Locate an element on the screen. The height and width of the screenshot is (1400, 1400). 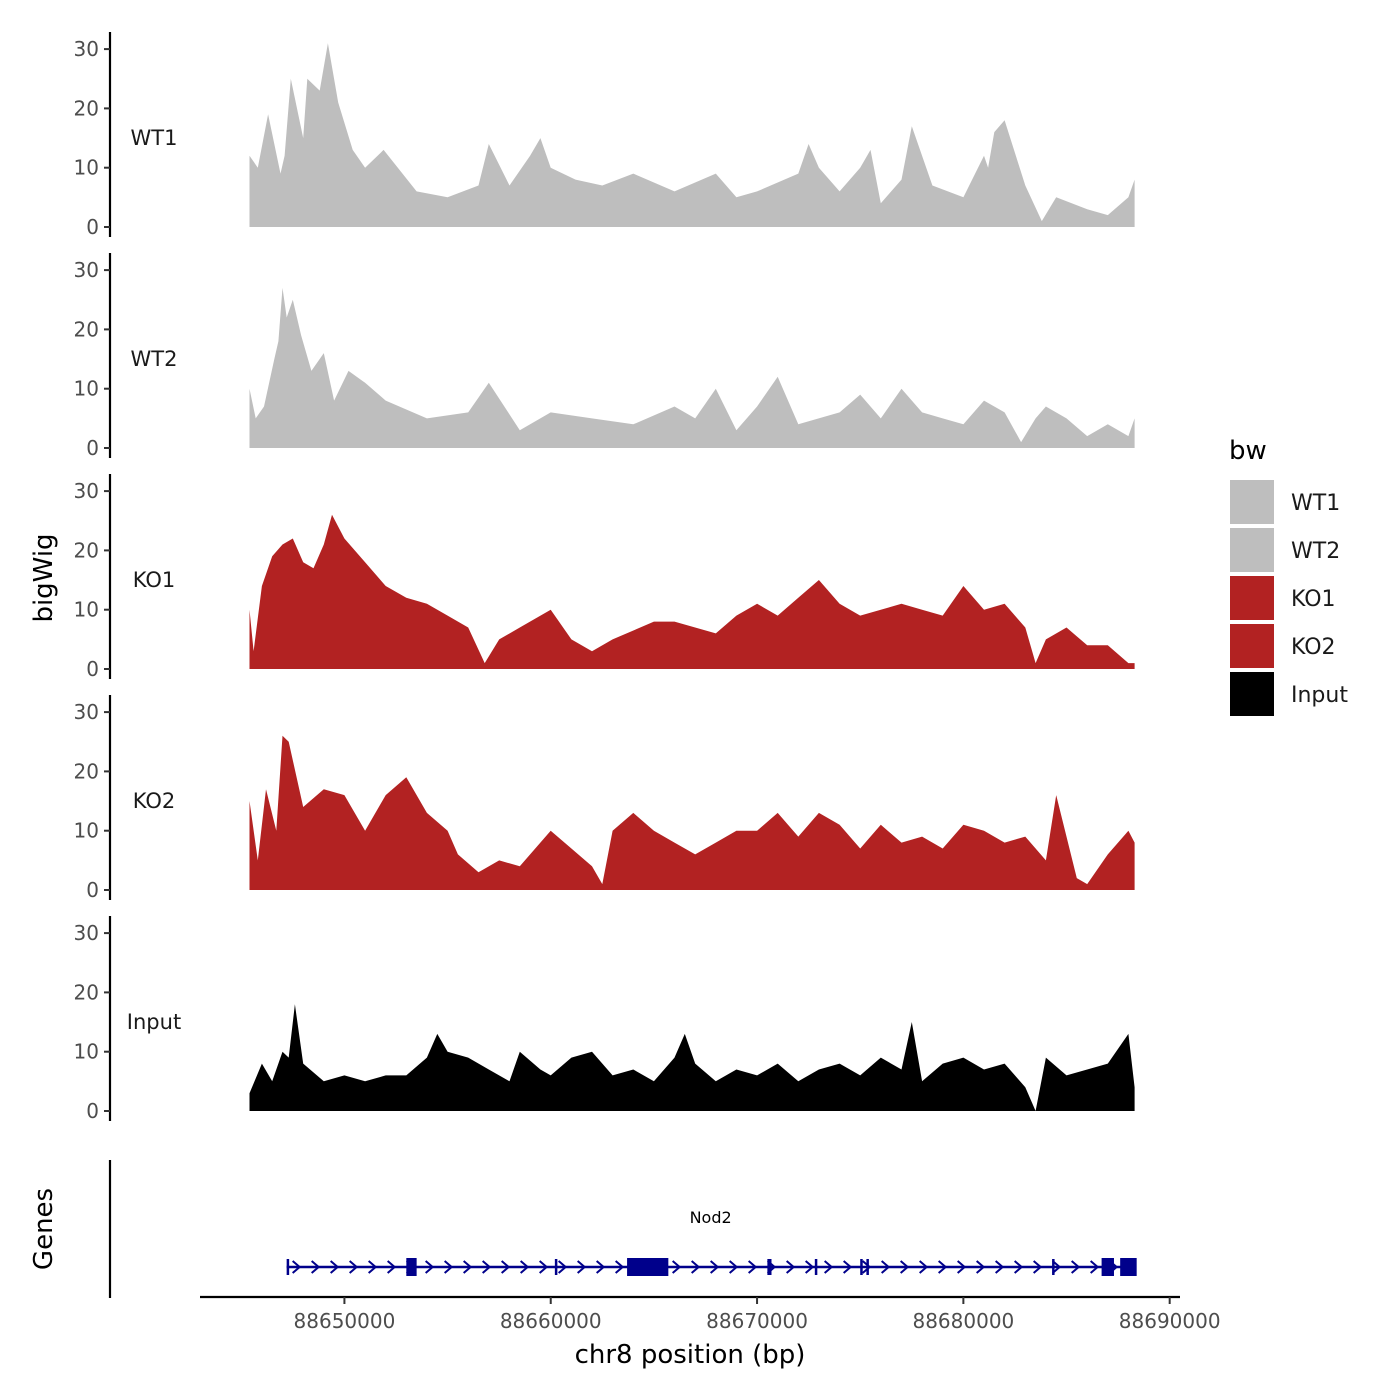
gene-label: Nod2 is located at coordinates (711, 1217).